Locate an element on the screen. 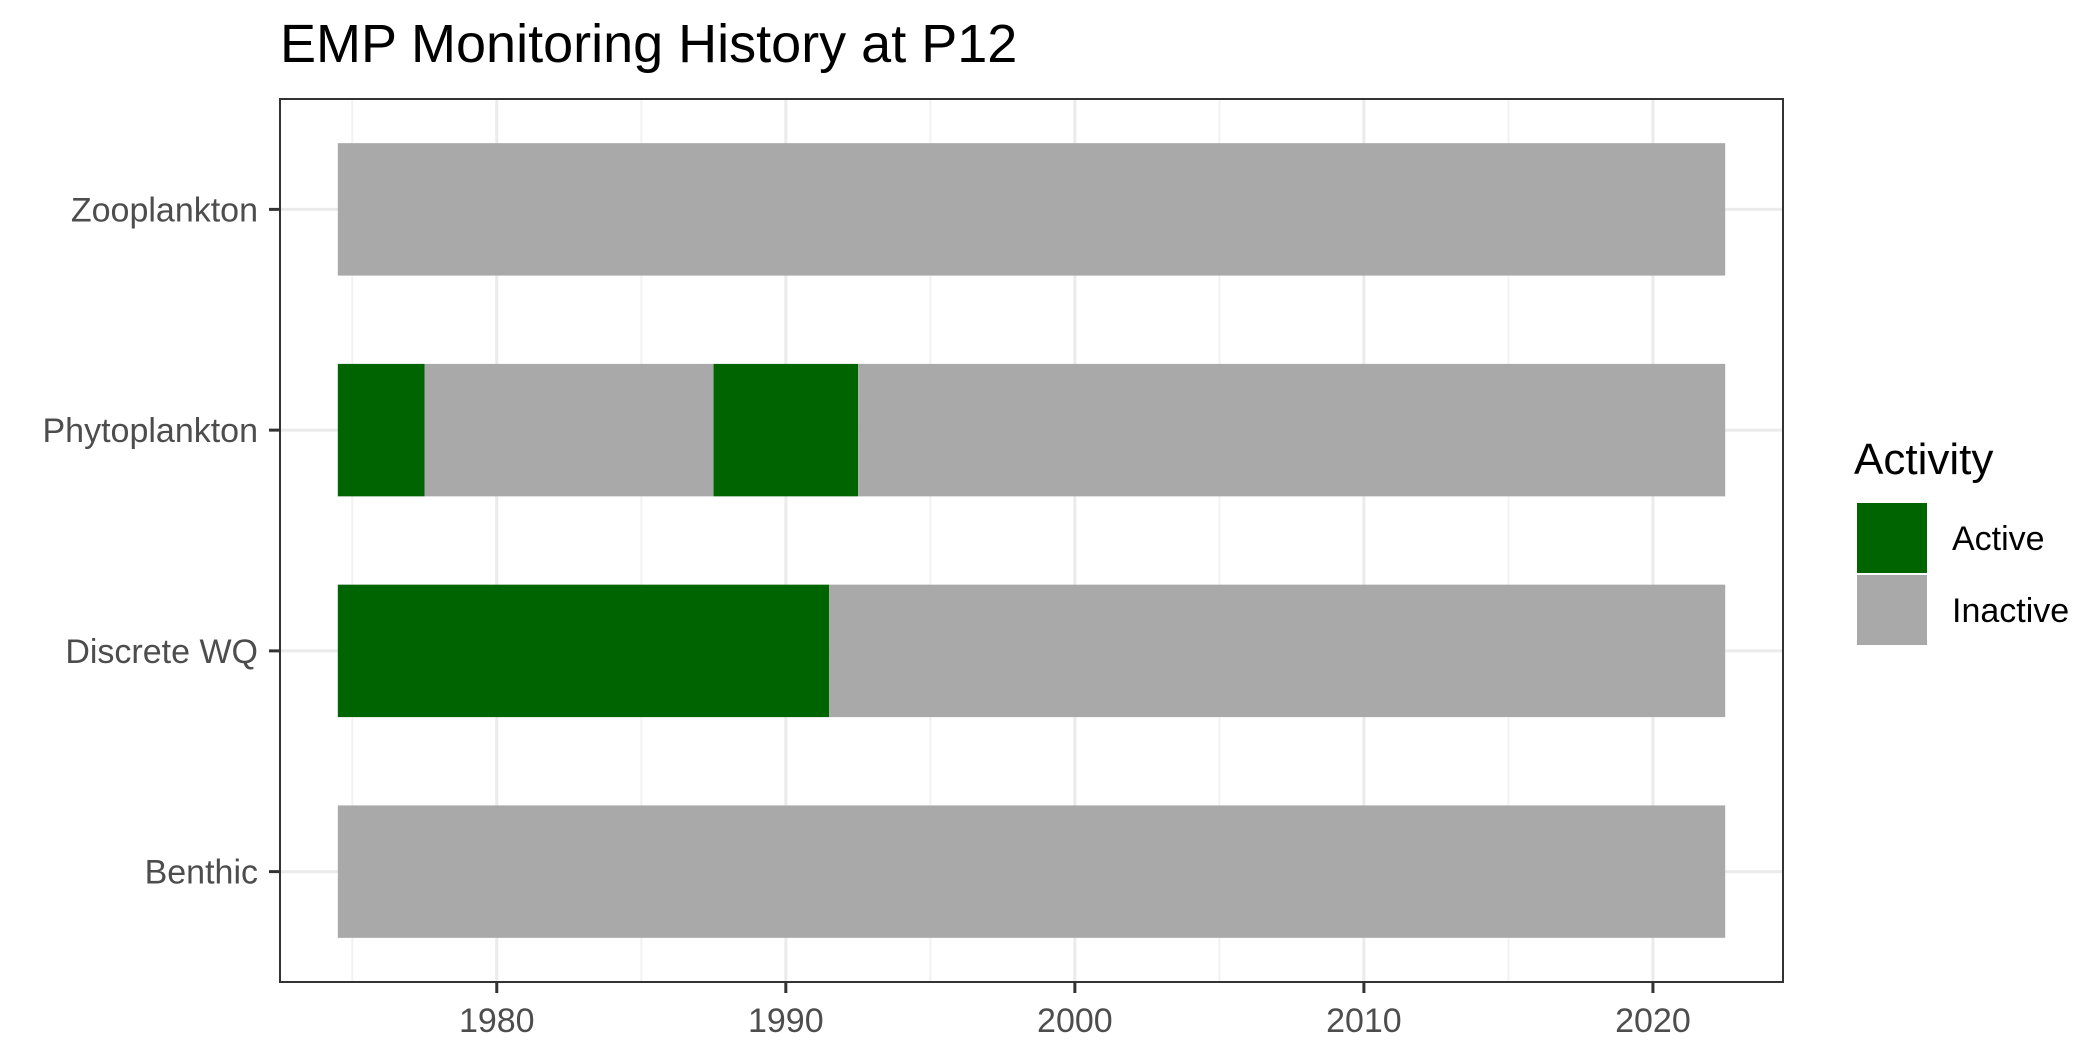 The width and height of the screenshot is (2100, 1050). x-tick-label: 2020 is located at coordinates (1653, 1021).